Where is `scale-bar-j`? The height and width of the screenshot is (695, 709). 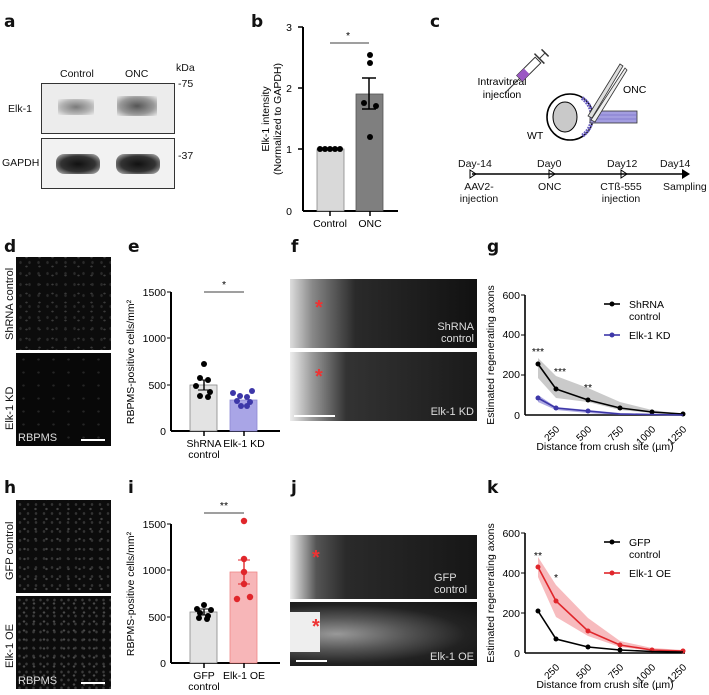 scale-bar-j is located at coordinates (311, 661).